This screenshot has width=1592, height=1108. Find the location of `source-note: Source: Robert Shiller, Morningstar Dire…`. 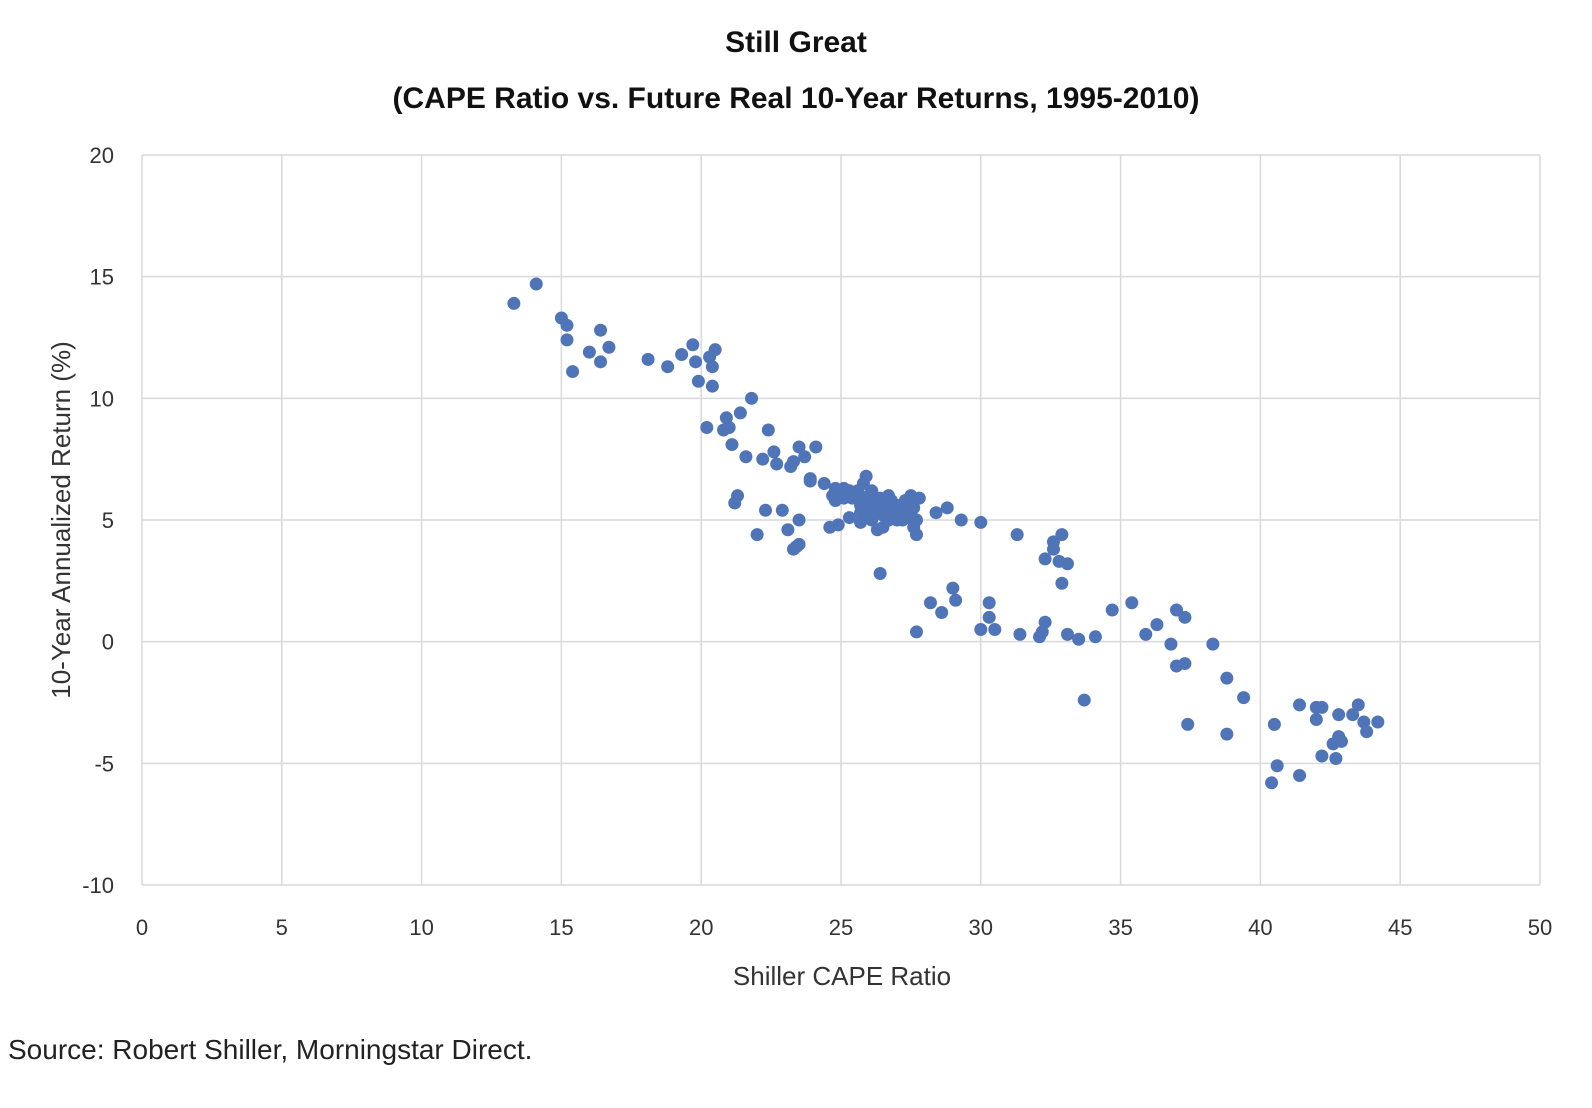

source-note: Source: Robert Shiller, Morningstar Dire… is located at coordinates (270, 1049).